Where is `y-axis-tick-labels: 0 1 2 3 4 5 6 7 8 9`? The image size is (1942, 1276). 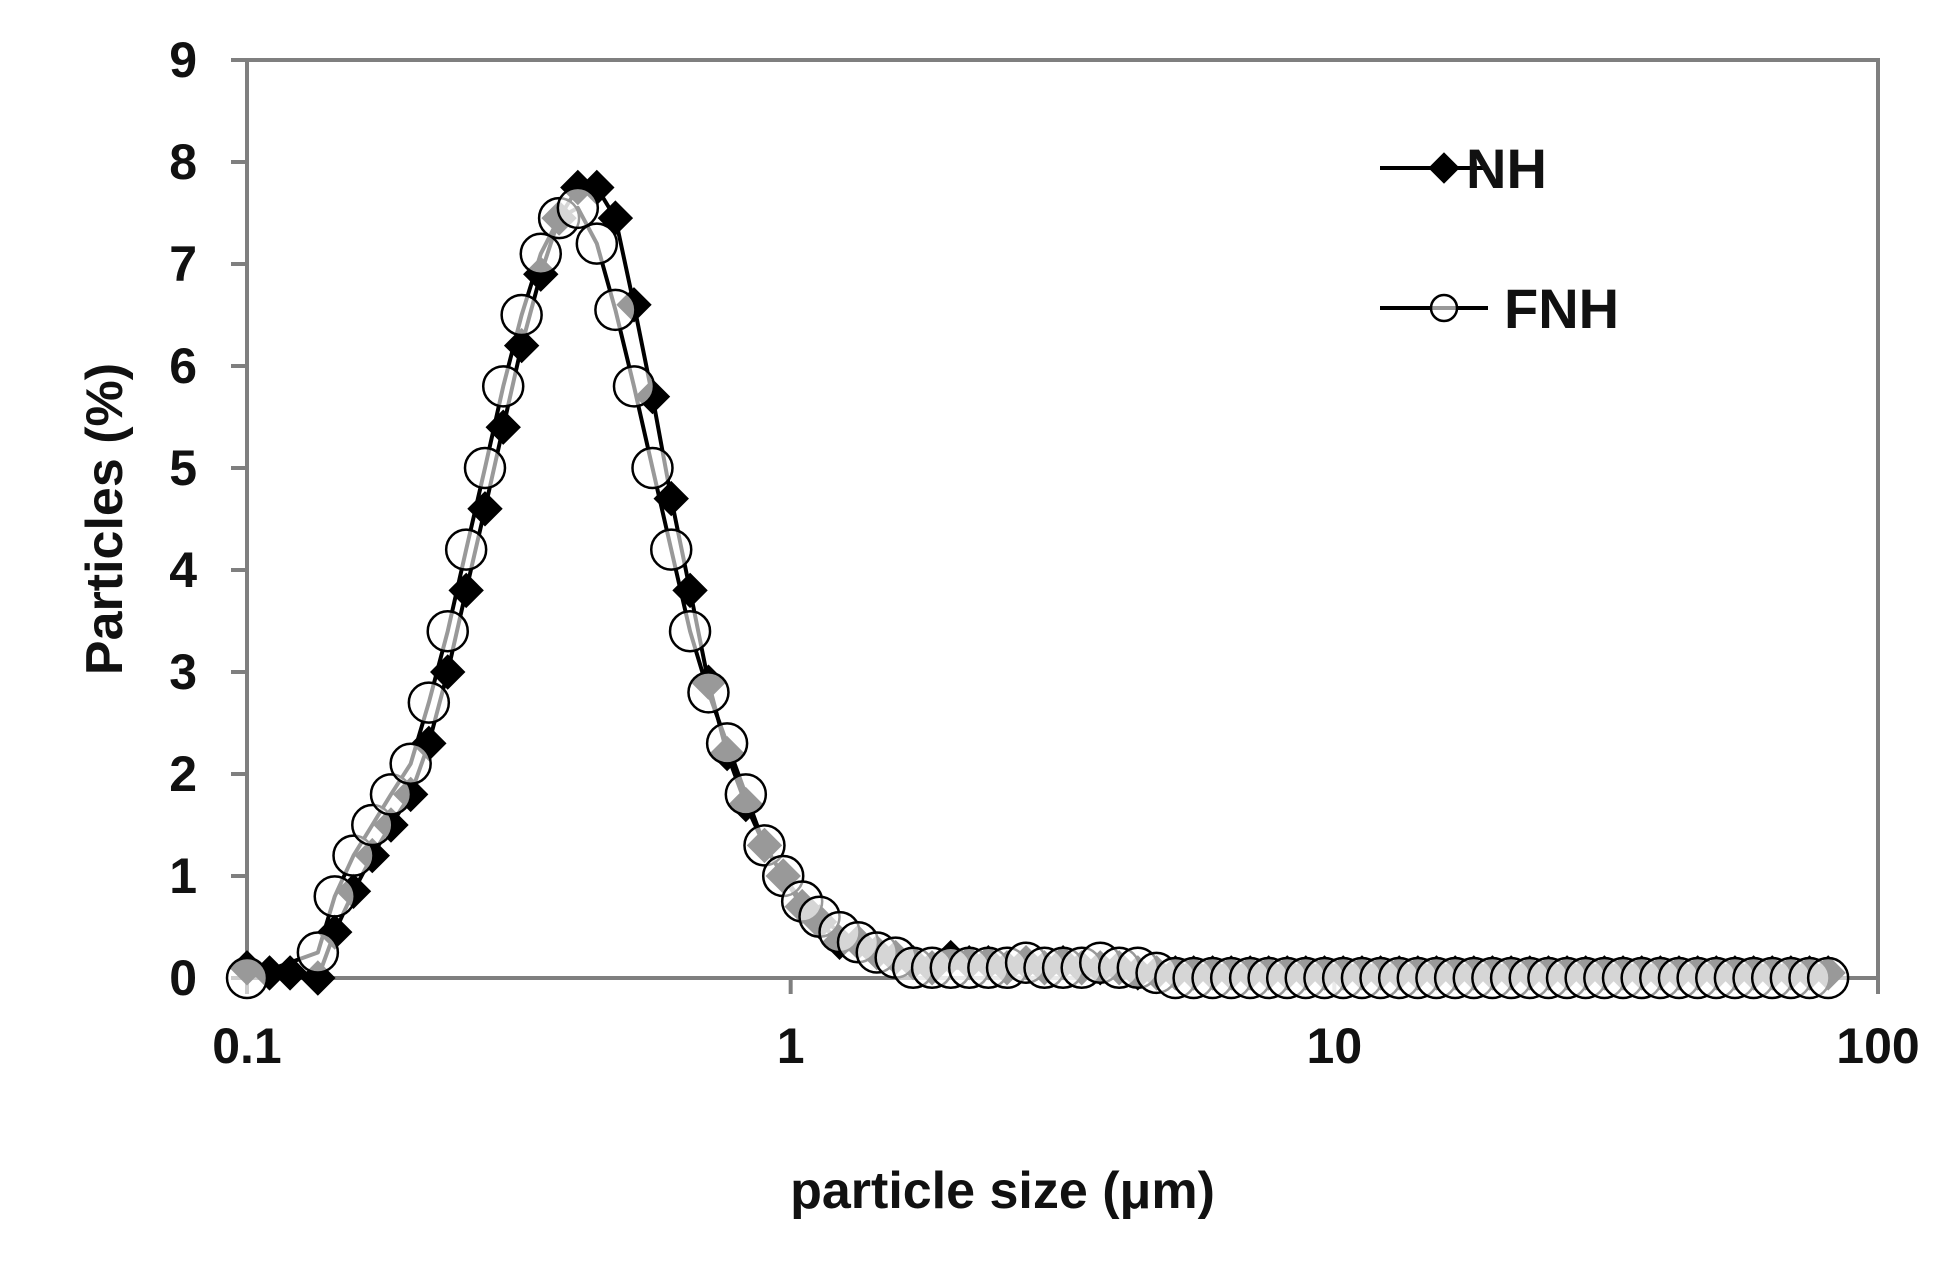
y-axis-tick-labels: 0 1 2 3 4 5 6 7 8 9 is located at coordinates (183, 519).